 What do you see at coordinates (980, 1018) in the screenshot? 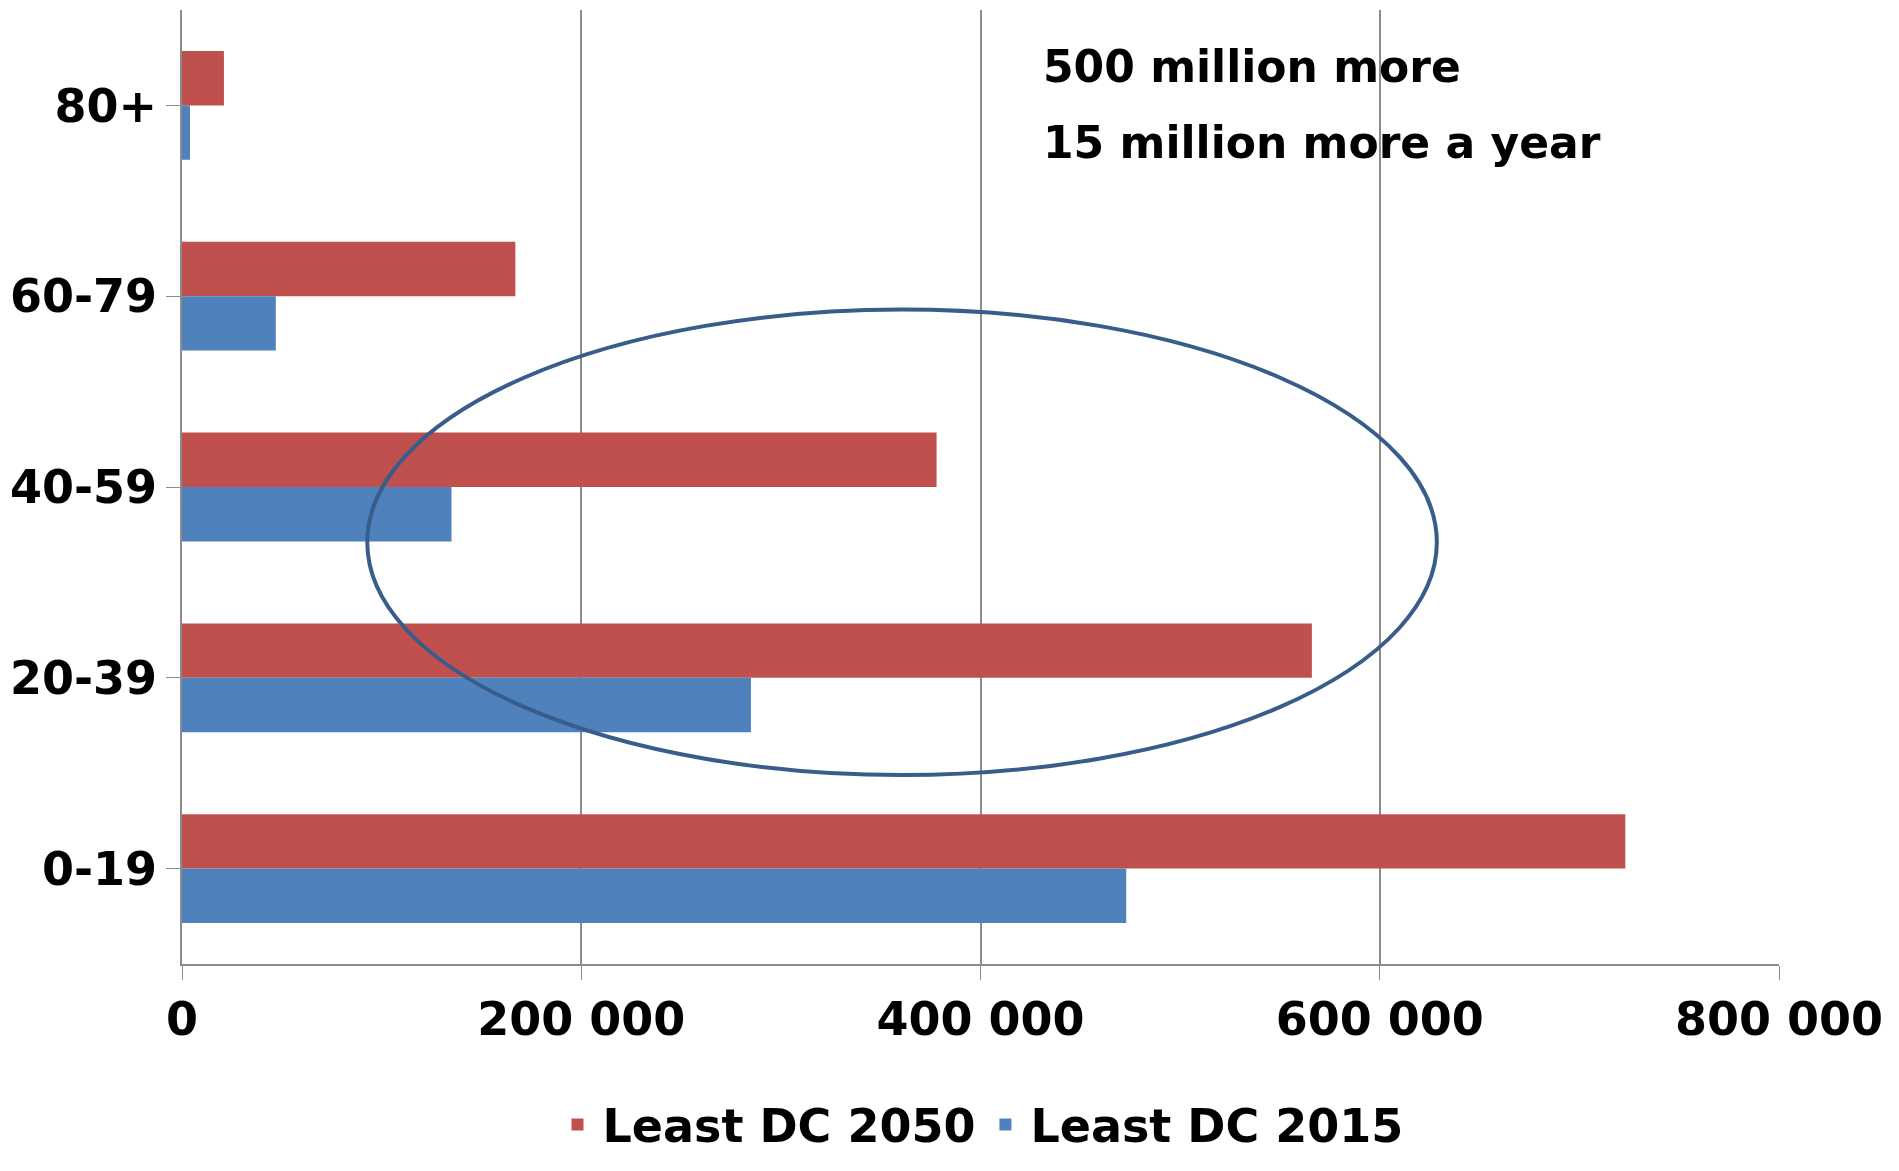
I see `x-tick-label: 400 000` at bounding box center [980, 1018].